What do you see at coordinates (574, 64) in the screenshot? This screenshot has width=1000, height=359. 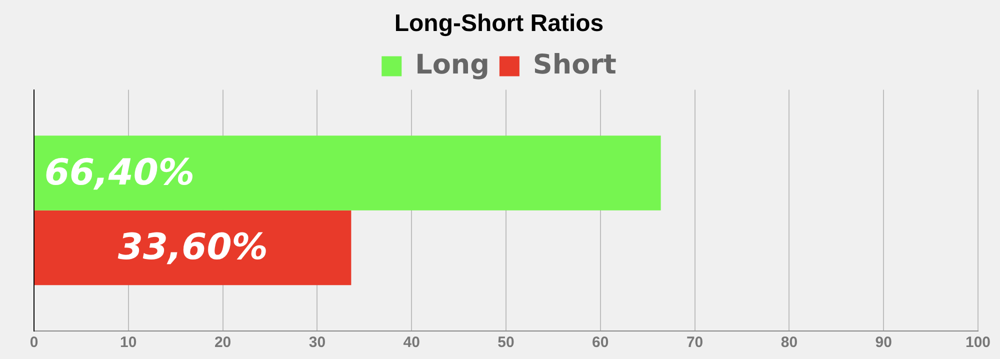 I see `legend-label: Short` at bounding box center [574, 64].